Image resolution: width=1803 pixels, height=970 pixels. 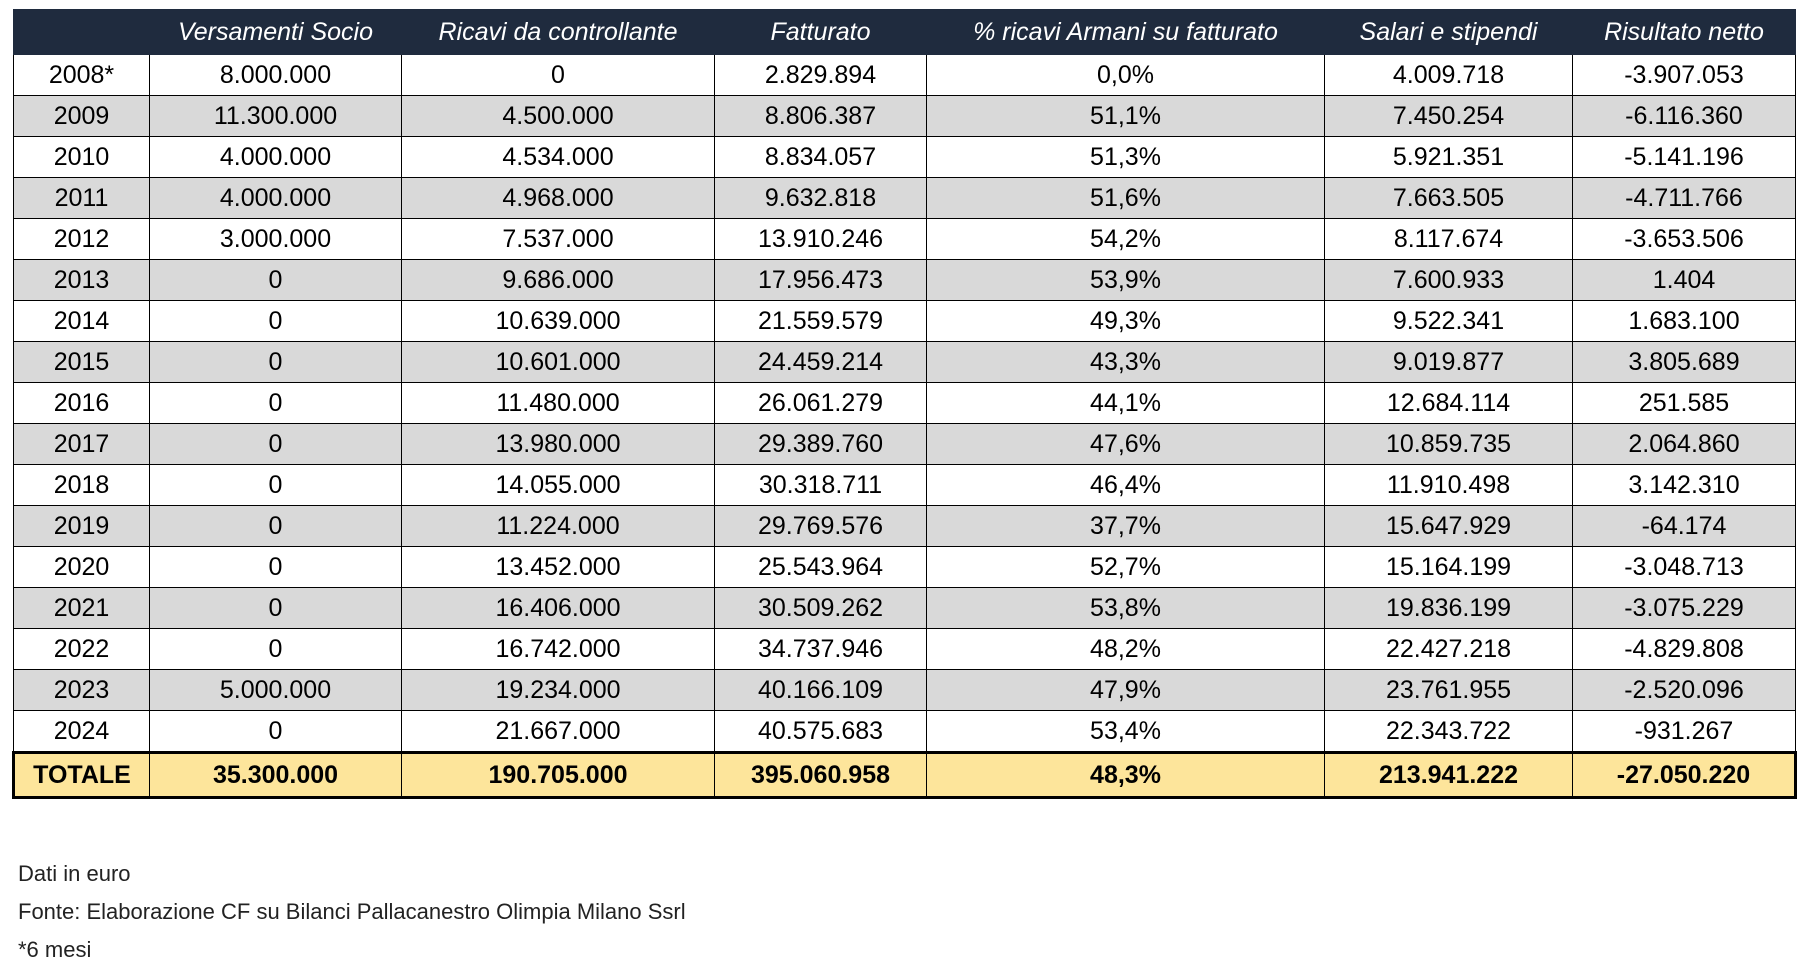 What do you see at coordinates (1125, 75) in the screenshot?
I see `table-cell: 0,0%` at bounding box center [1125, 75].